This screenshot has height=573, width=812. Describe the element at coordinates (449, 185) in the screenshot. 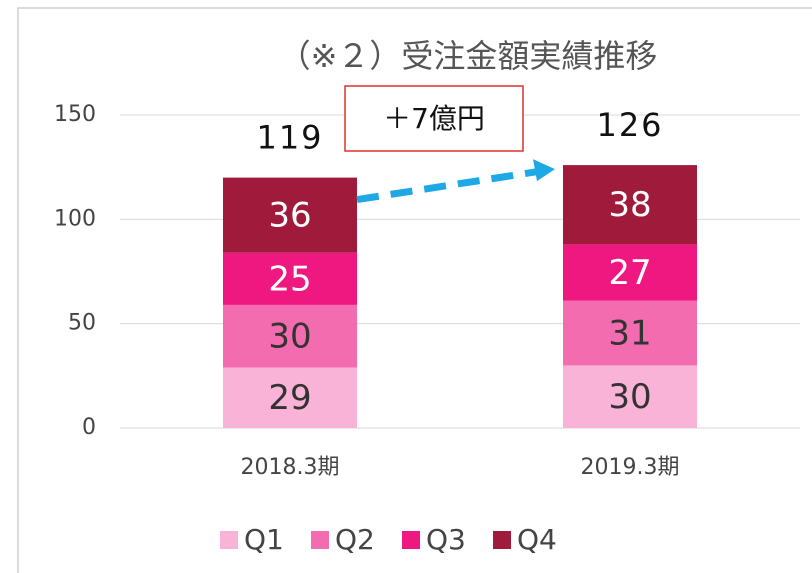

I see `arrow-line` at that location.